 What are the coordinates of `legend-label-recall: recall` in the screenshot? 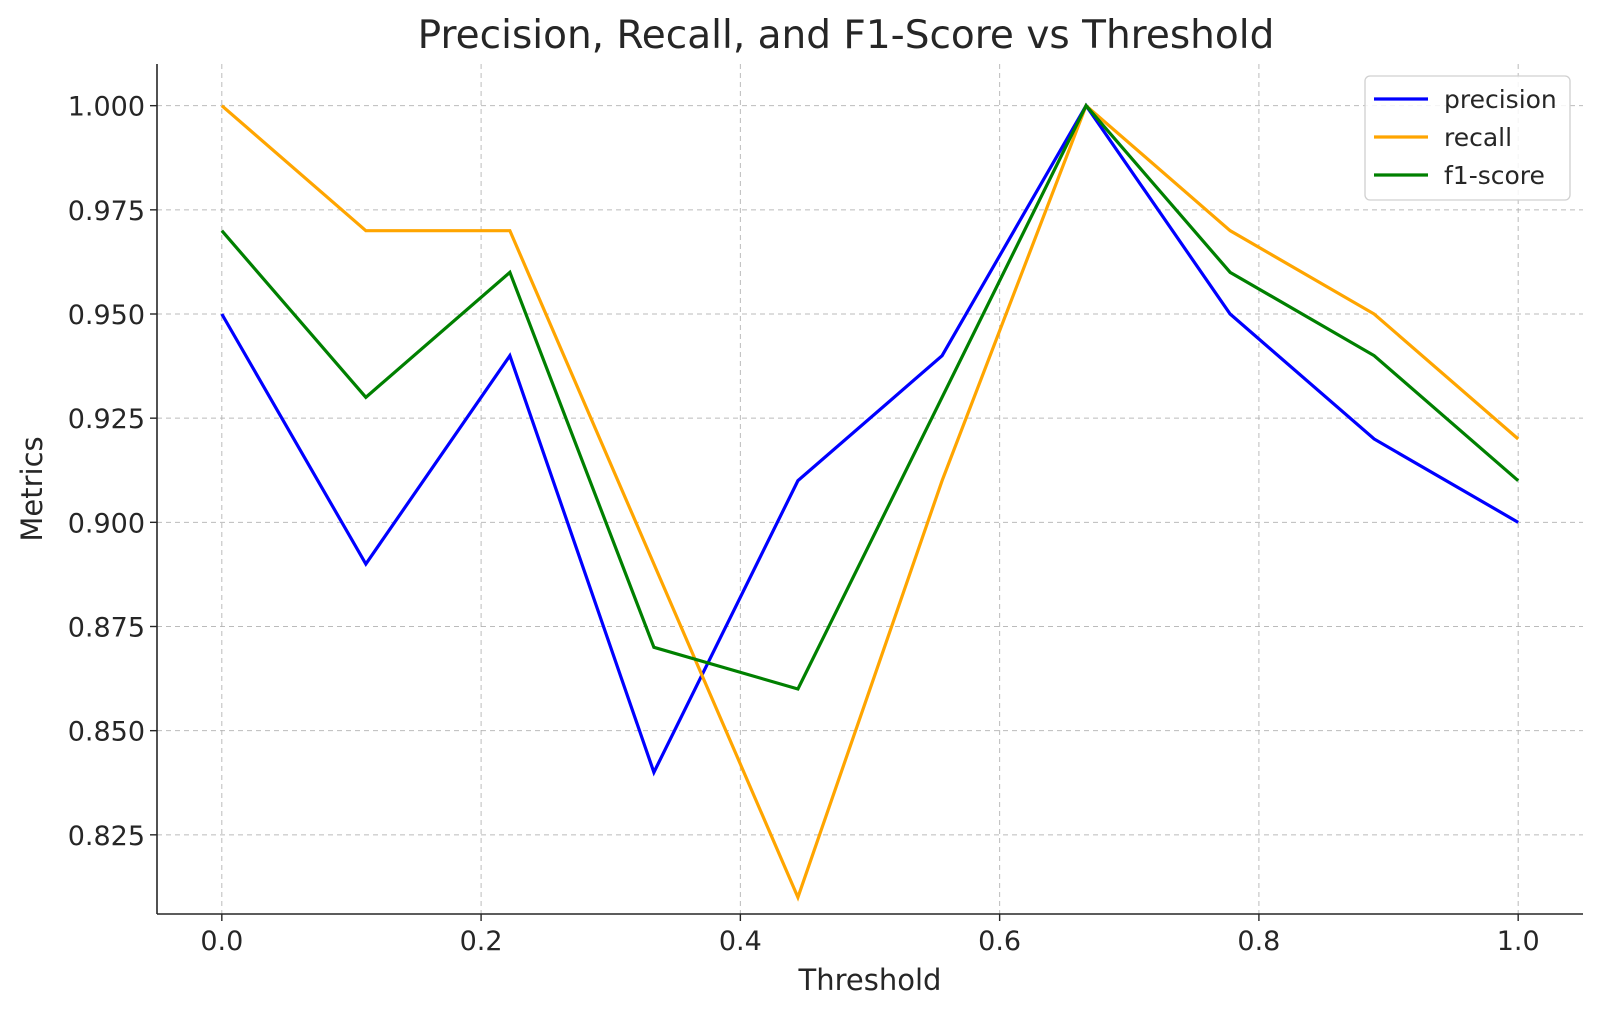 It's located at (1478, 137).